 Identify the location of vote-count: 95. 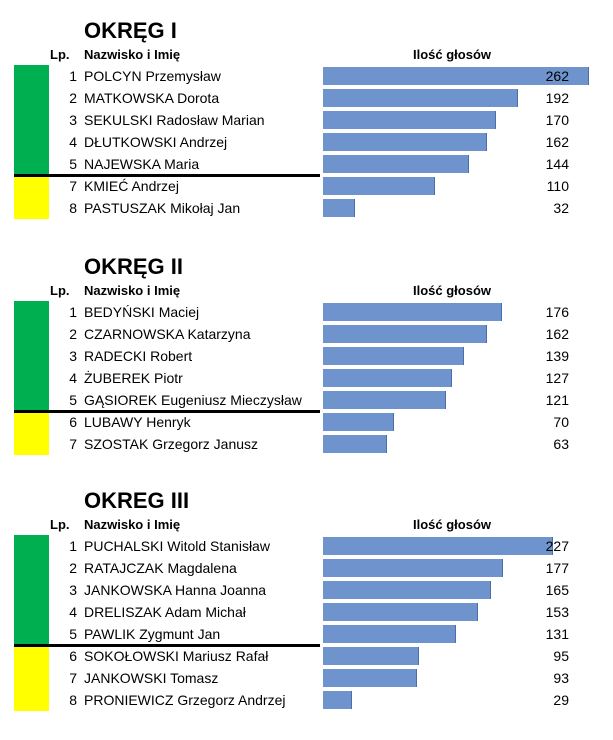
(561, 656).